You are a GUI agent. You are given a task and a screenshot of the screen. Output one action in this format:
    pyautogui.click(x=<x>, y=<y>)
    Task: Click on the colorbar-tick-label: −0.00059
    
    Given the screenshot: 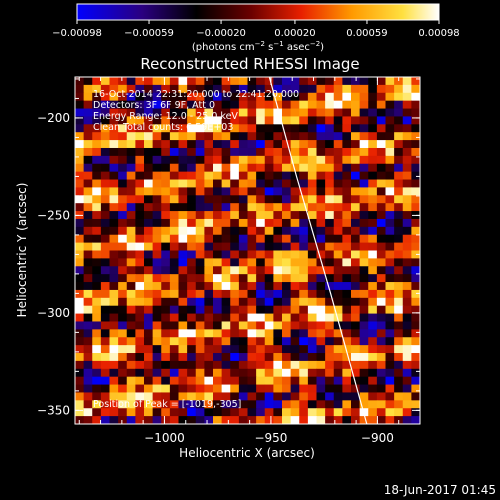 What is the action you would take?
    pyautogui.click(x=149, y=33)
    